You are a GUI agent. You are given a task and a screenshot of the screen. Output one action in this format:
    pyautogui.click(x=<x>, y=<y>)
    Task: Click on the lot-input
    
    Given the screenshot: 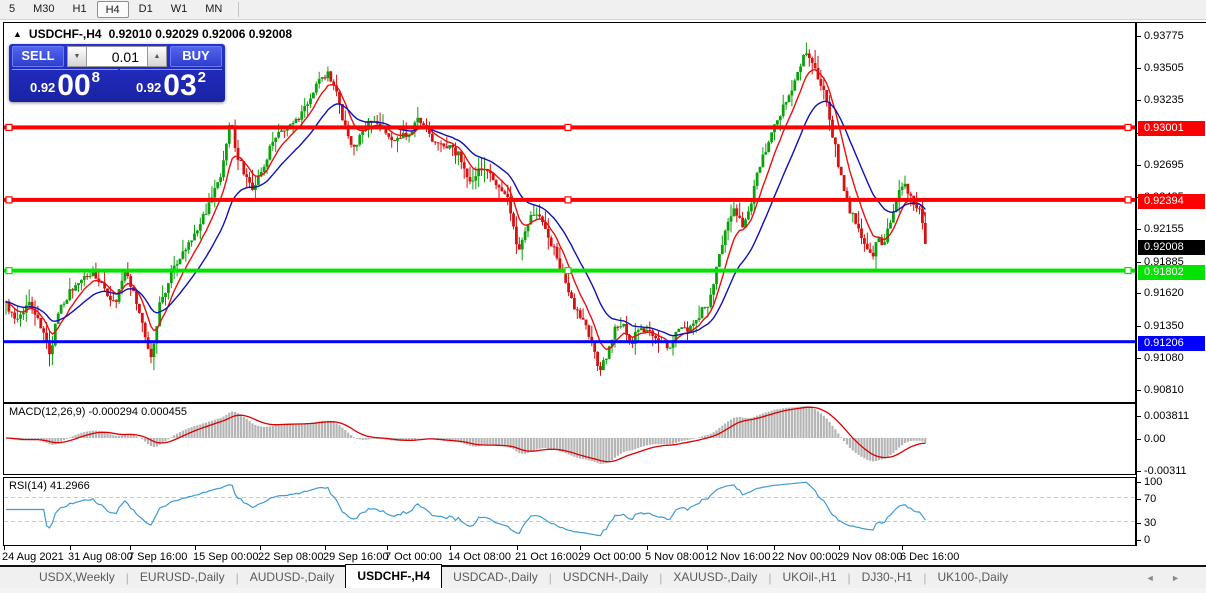 What is the action you would take?
    pyautogui.click(x=117, y=56)
    